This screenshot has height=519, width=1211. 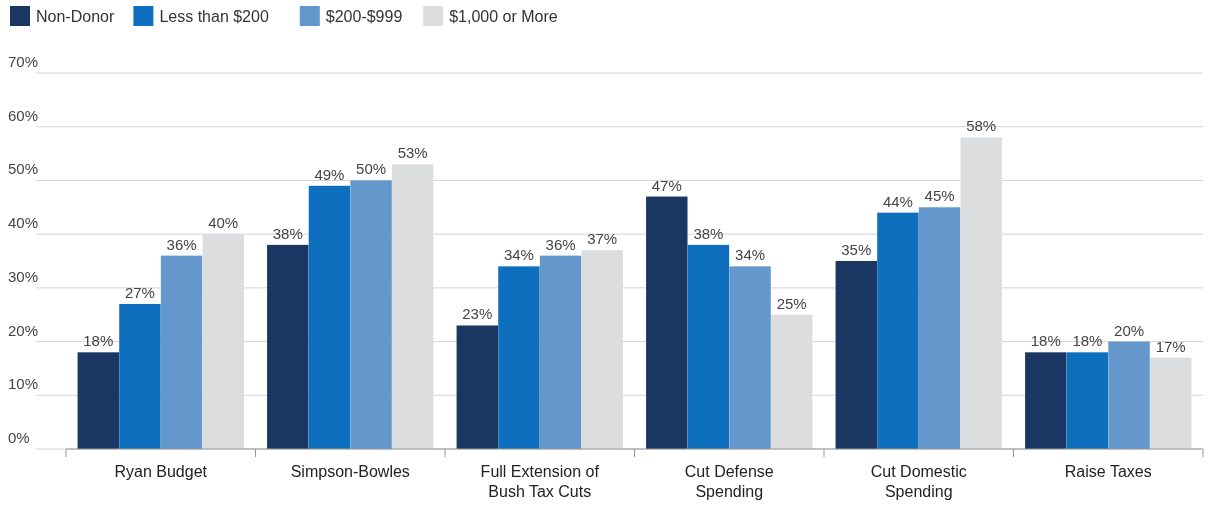 What do you see at coordinates (19, 437) in the screenshot?
I see `y-tick-label: 0%` at bounding box center [19, 437].